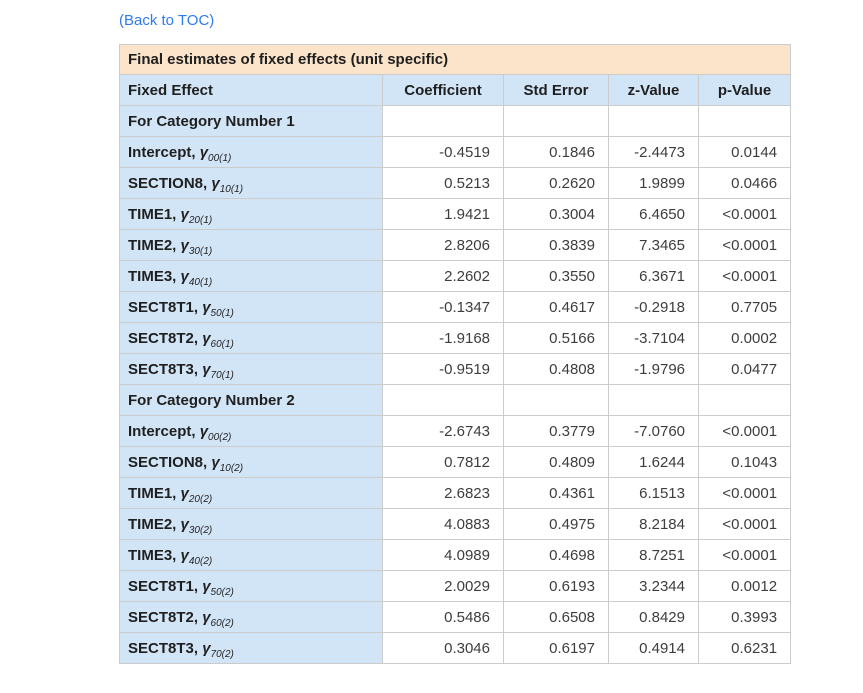 This screenshot has width=863, height=693. I want to click on fixed-effect-label: Intercept, γ00(2), so click(251, 431).